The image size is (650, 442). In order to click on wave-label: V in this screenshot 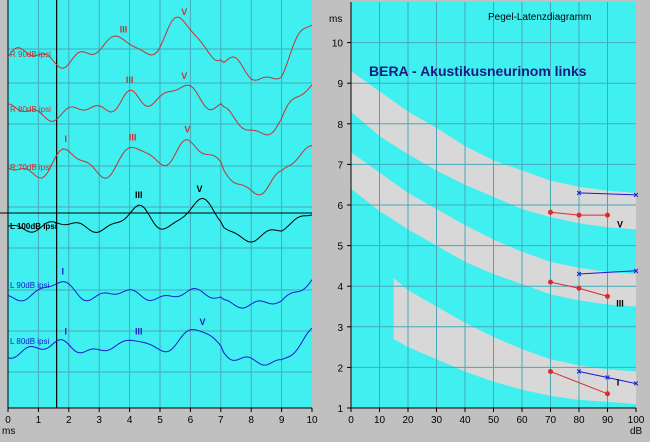, I will do `click(620, 224)`.